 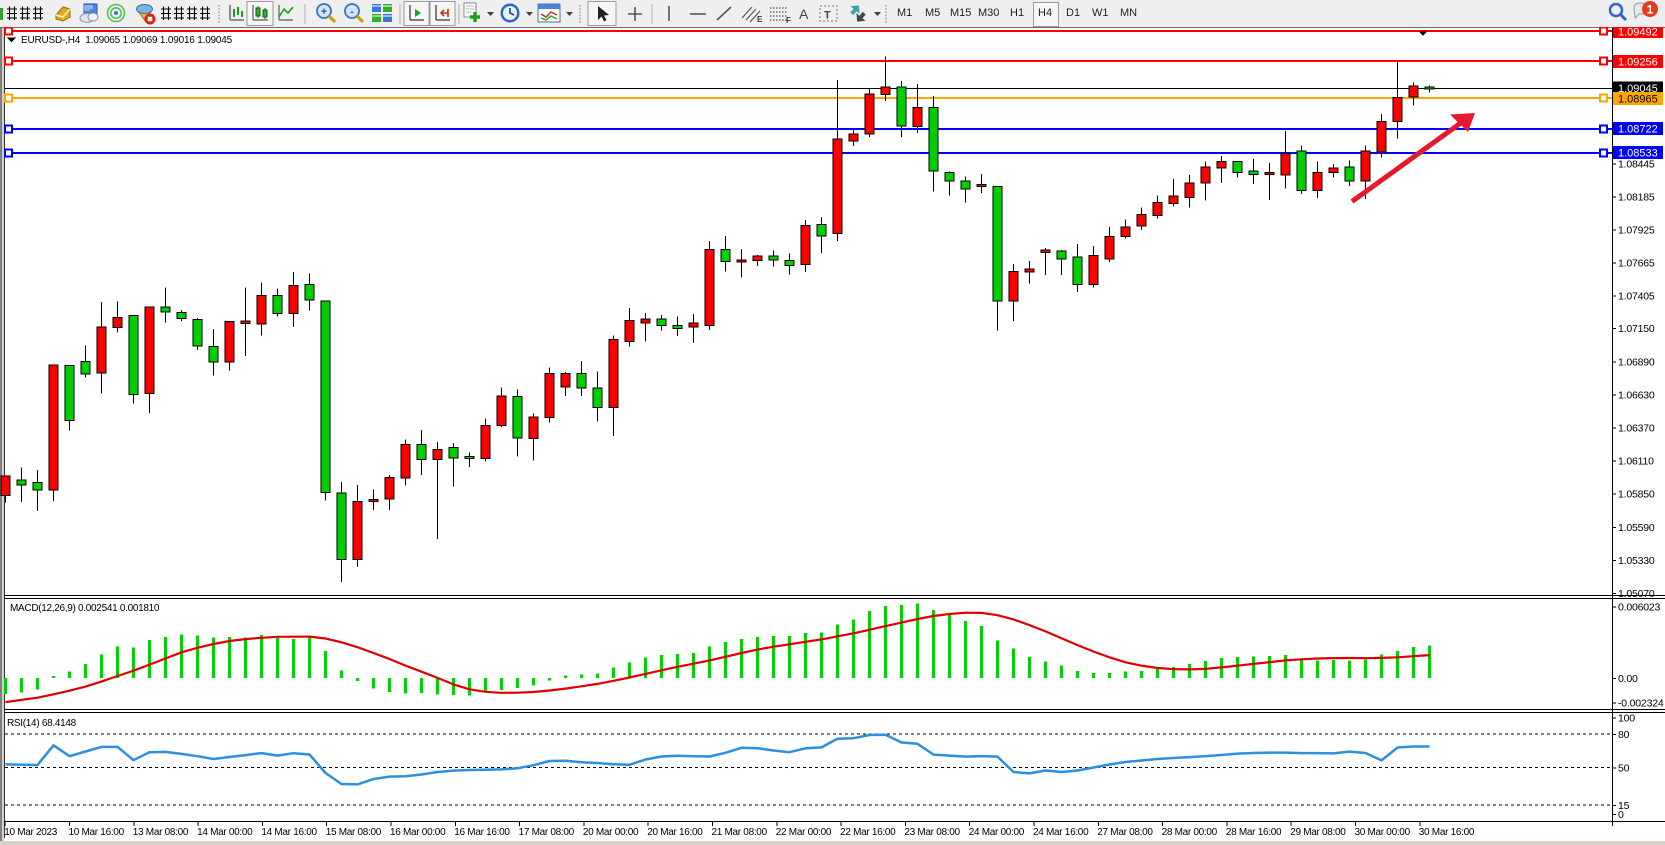 What do you see at coordinates (1636, 297) in the screenshot?
I see `svg-text: 1.07405` at bounding box center [1636, 297].